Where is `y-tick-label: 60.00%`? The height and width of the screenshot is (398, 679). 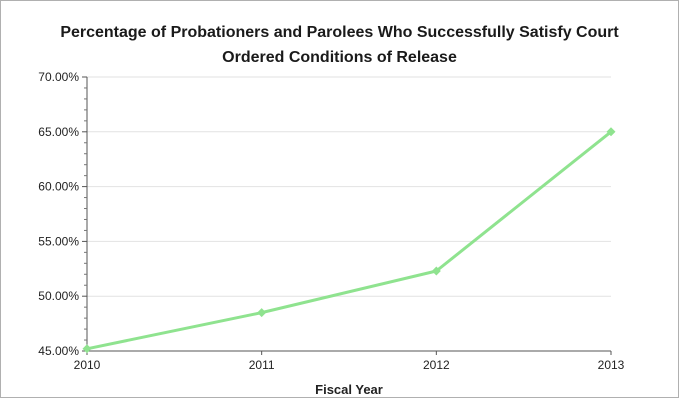
y-tick-label: 60.00% is located at coordinates (58, 187).